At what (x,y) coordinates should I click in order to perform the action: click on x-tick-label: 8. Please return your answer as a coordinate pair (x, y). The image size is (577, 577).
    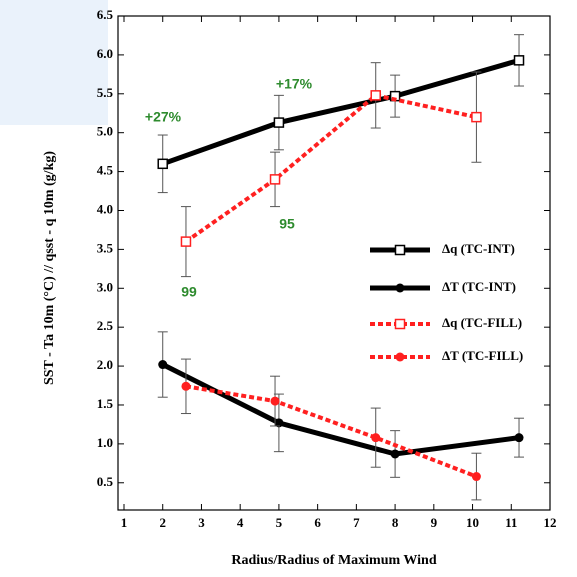
    Looking at the image, I should click on (395, 522).